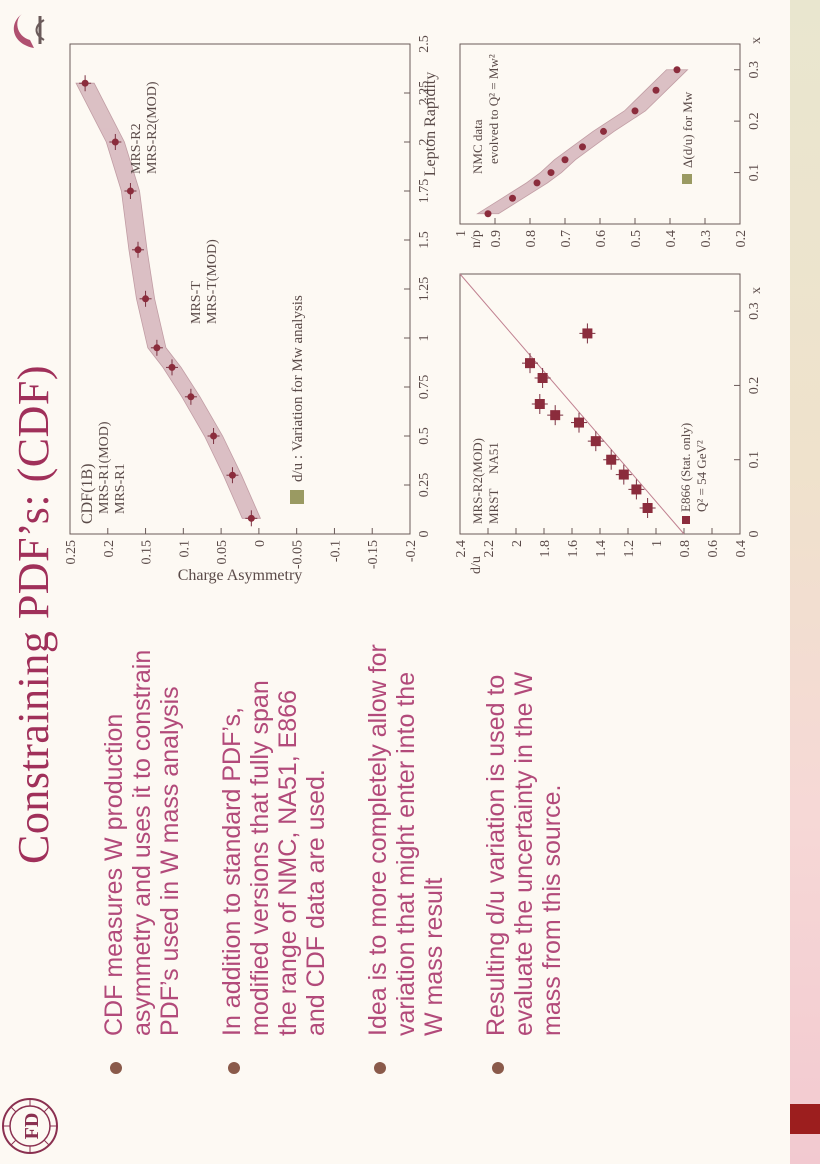  What do you see at coordinates (430, 124) in the screenshot?
I see `x-axis-label: Lepton Rapidity` at bounding box center [430, 124].